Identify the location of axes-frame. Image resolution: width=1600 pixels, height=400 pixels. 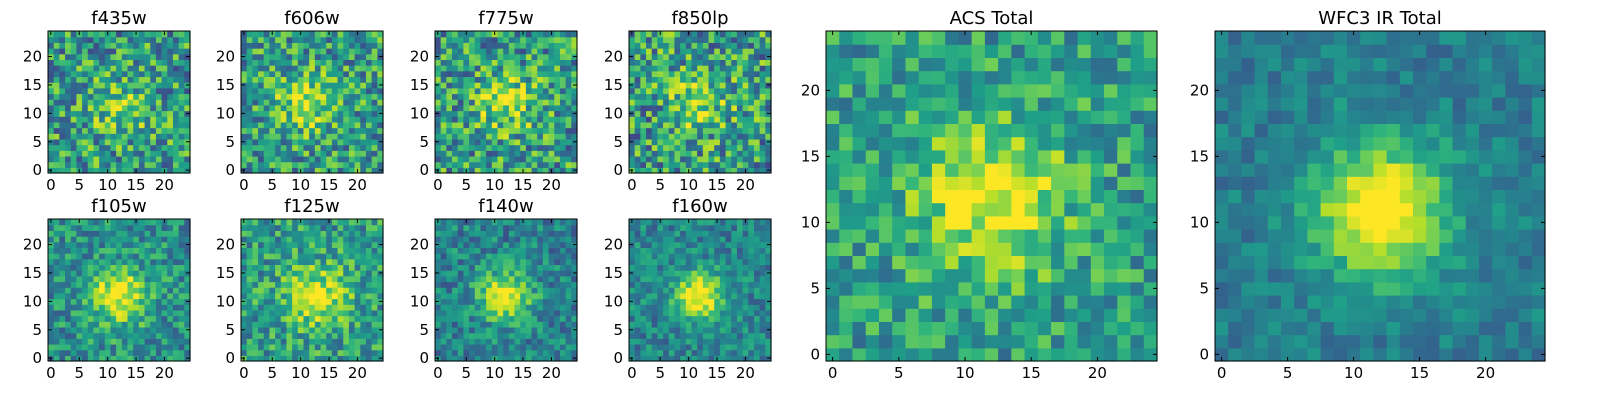
(506, 290).